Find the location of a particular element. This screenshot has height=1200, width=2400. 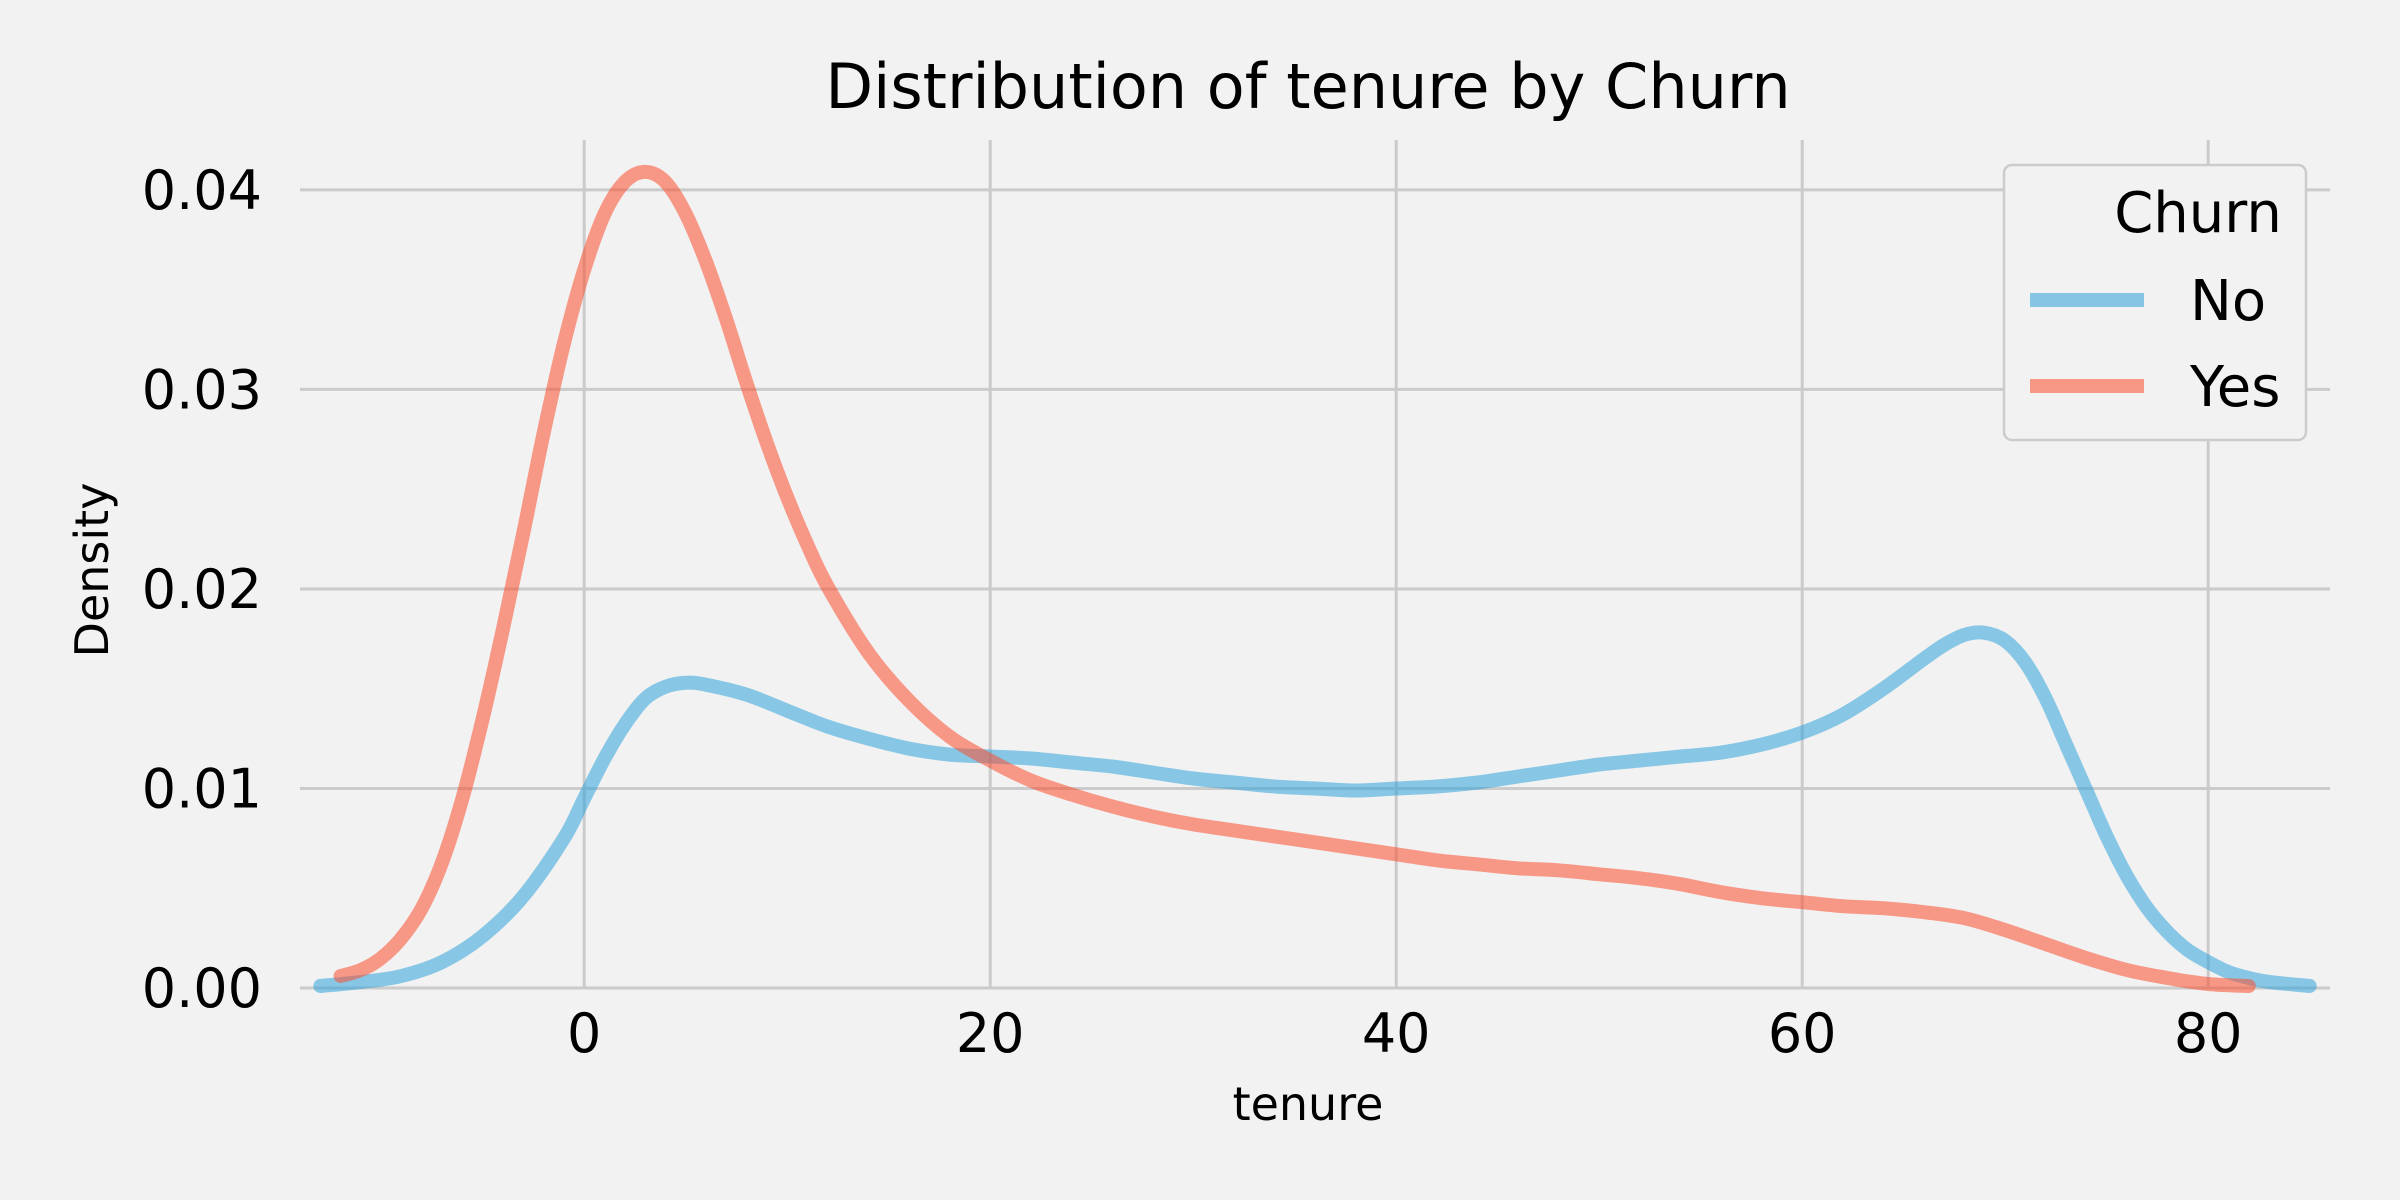

x-tick-labels: 0 20 40 60 80 is located at coordinates (1405, 1033).